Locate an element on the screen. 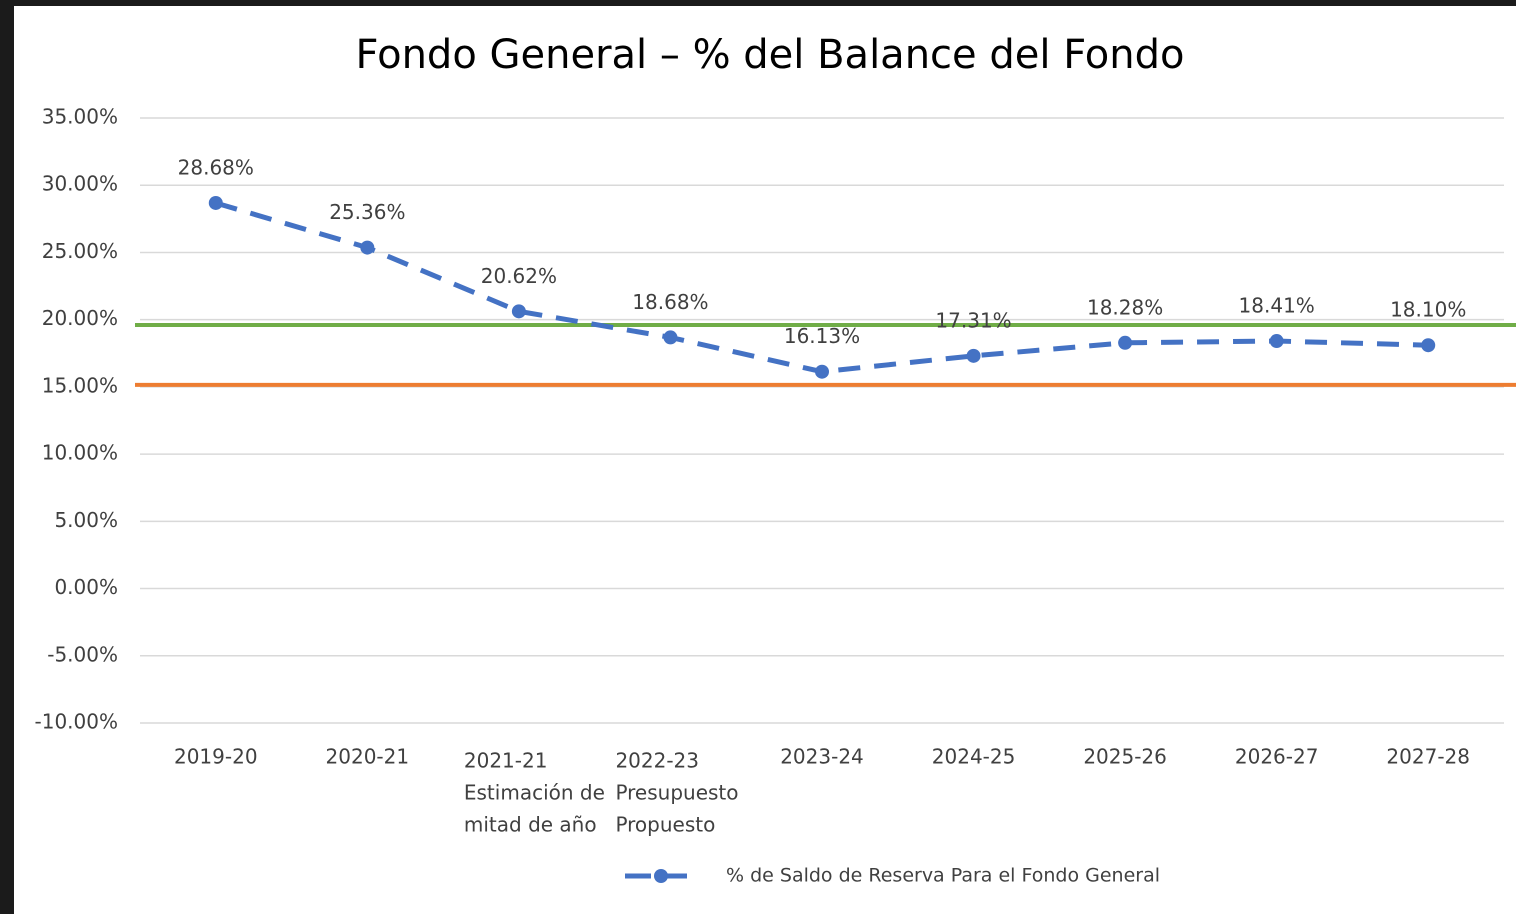 Image resolution: width=1516 pixels, height=914 pixels. x-tick-label: 2021-21 is located at coordinates (506, 761).